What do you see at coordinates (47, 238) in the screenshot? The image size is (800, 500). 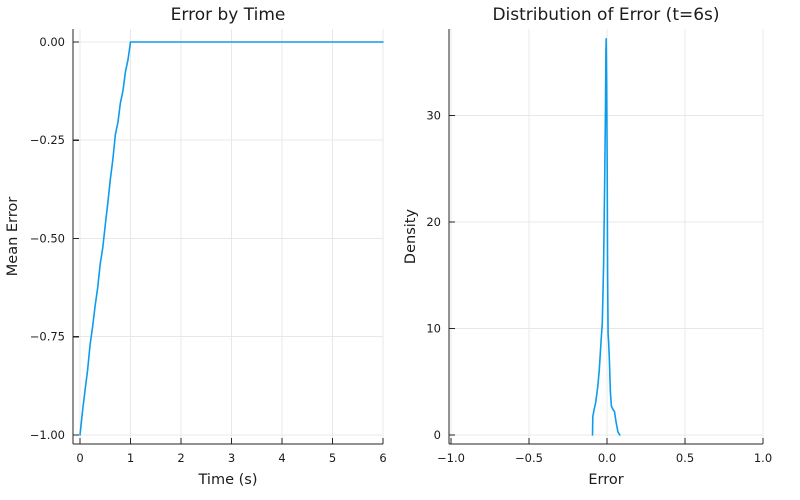 I see `y-tick-label: −0.50` at bounding box center [47, 238].